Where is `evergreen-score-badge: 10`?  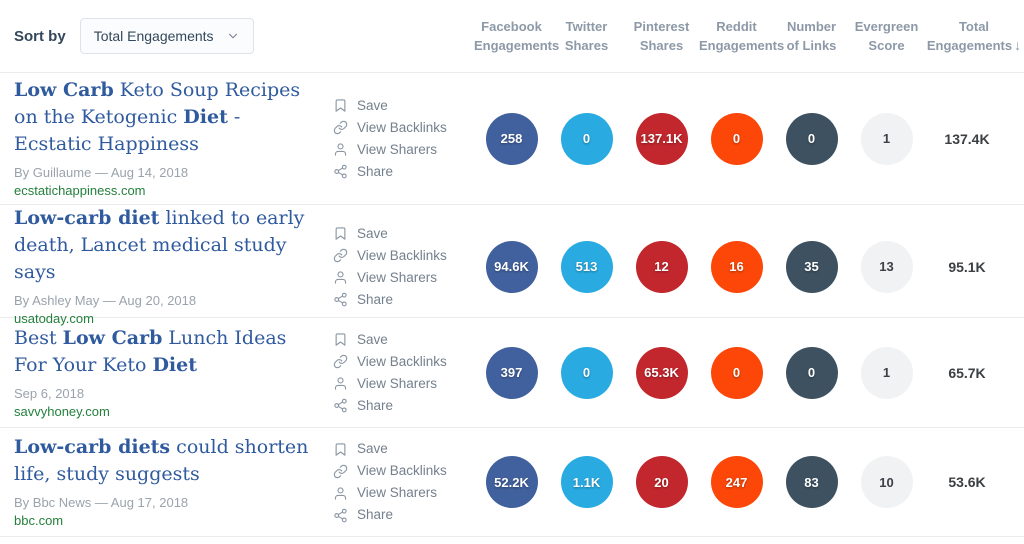
evergreen-score-badge: 10 is located at coordinates (886, 482).